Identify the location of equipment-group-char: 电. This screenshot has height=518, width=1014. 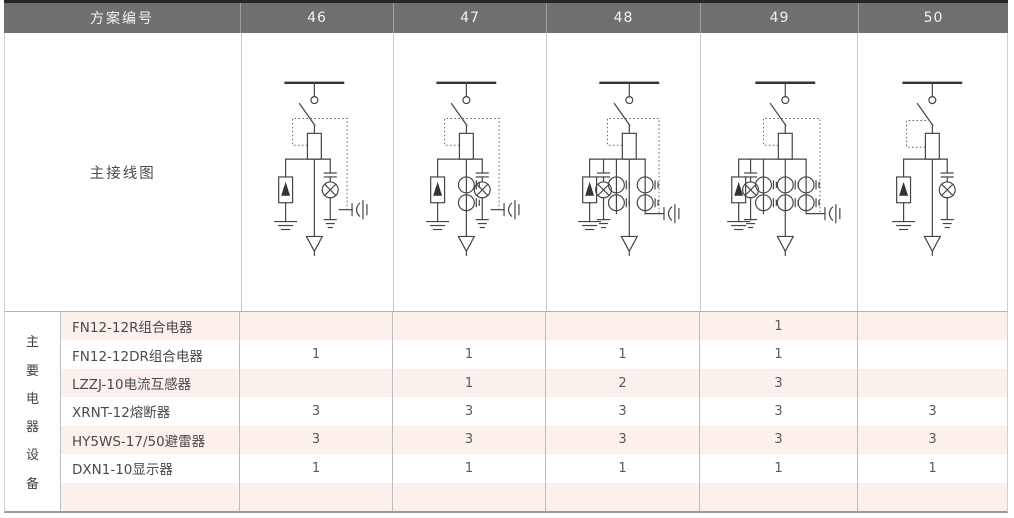
(32, 399).